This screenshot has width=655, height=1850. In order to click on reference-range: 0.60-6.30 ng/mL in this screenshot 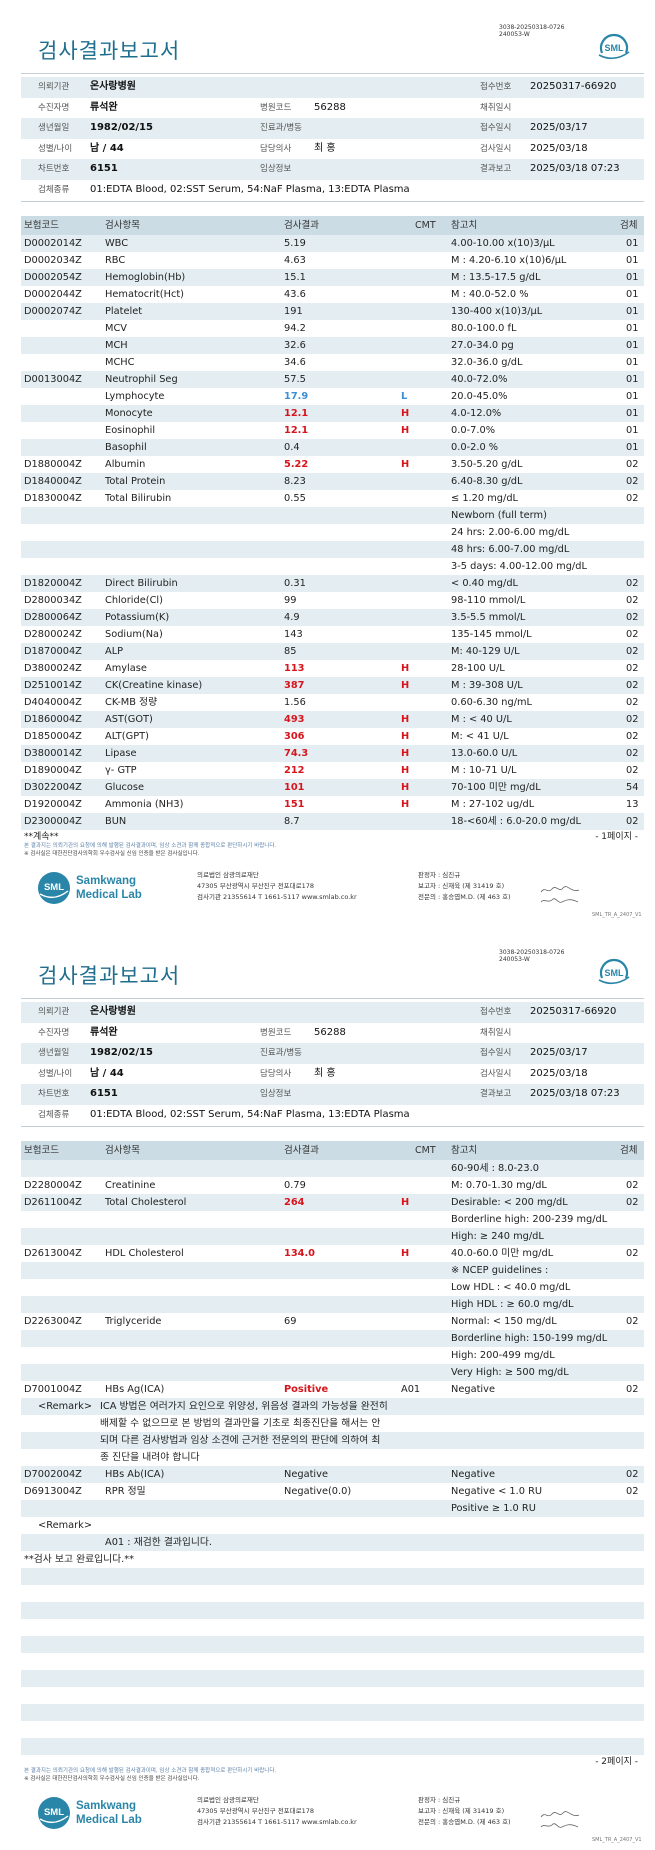, I will do `click(492, 702)`.